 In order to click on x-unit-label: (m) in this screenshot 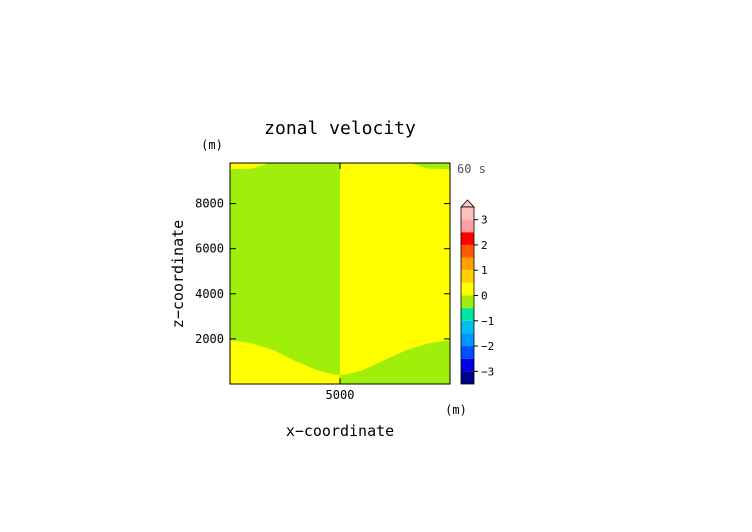, I will do `click(456, 410)`.